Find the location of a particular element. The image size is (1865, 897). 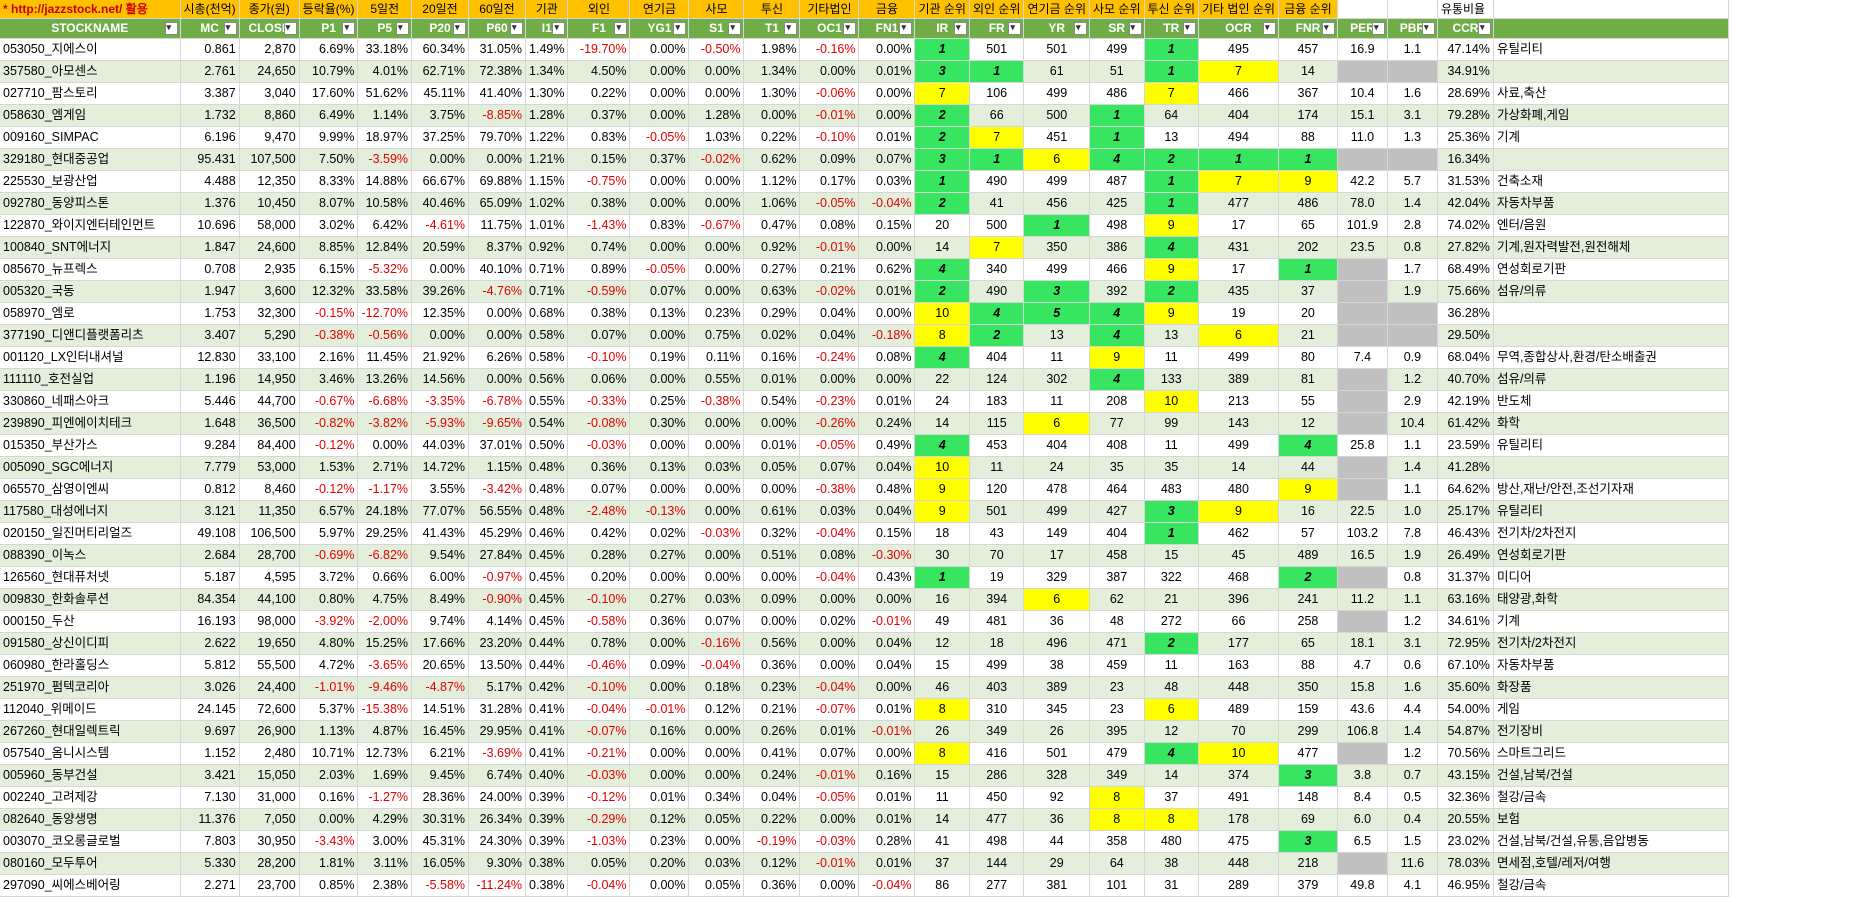

cell-i1: 1.34% is located at coordinates (547, 71).